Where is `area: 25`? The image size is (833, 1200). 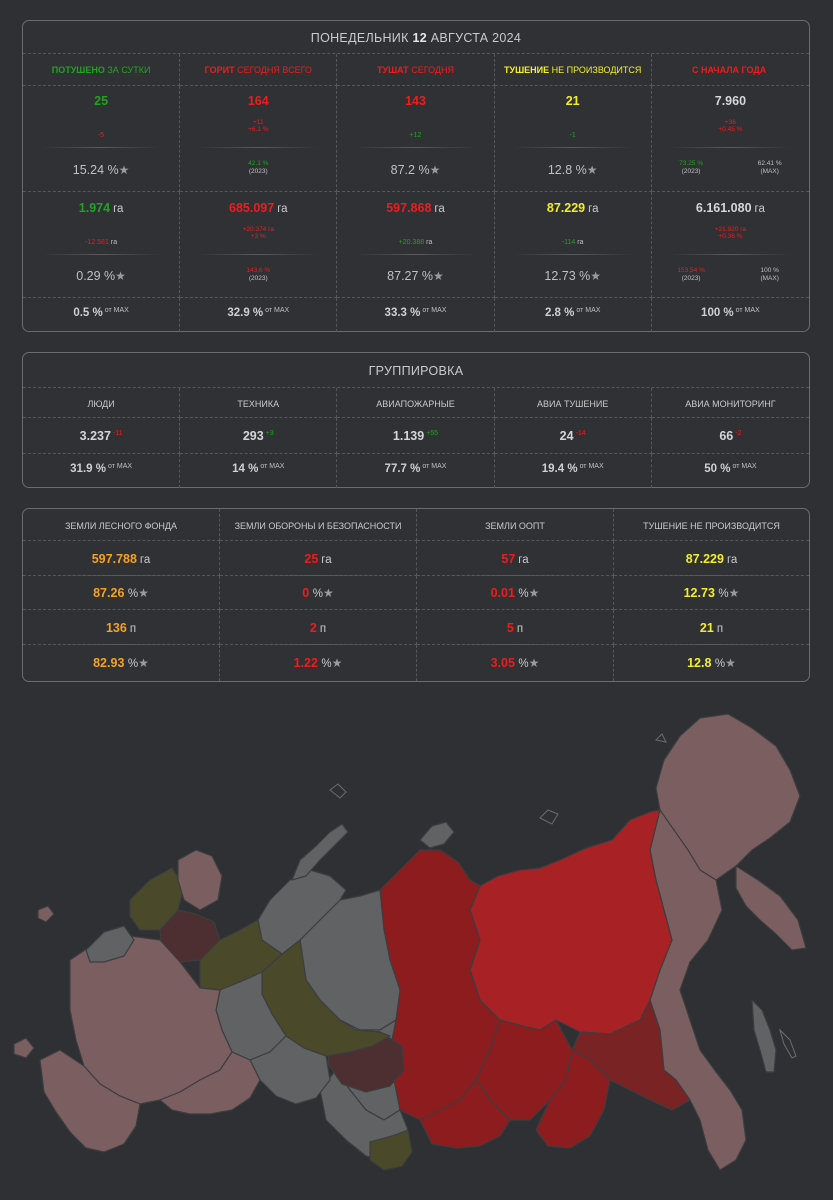
area: 25 is located at coordinates (311, 559).